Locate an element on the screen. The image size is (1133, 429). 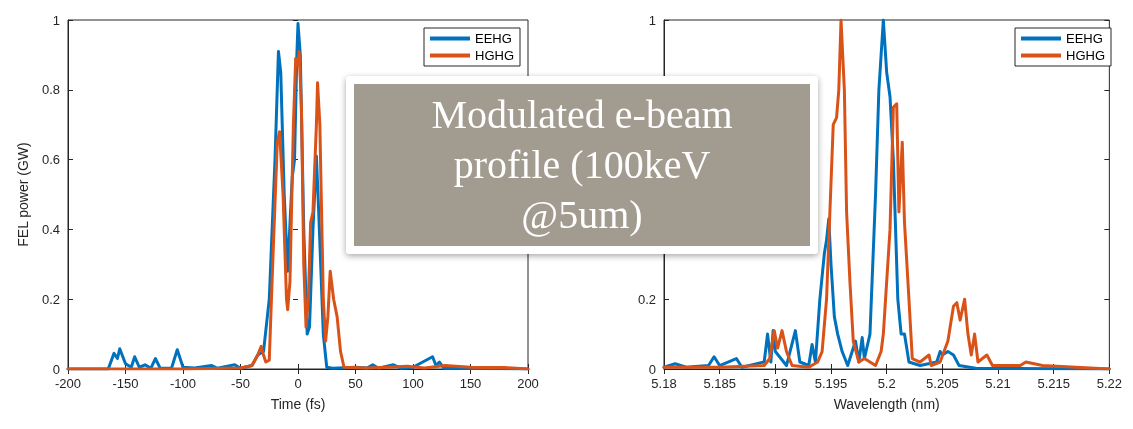
x-tick-label: -50 is located at coordinates (240, 383).